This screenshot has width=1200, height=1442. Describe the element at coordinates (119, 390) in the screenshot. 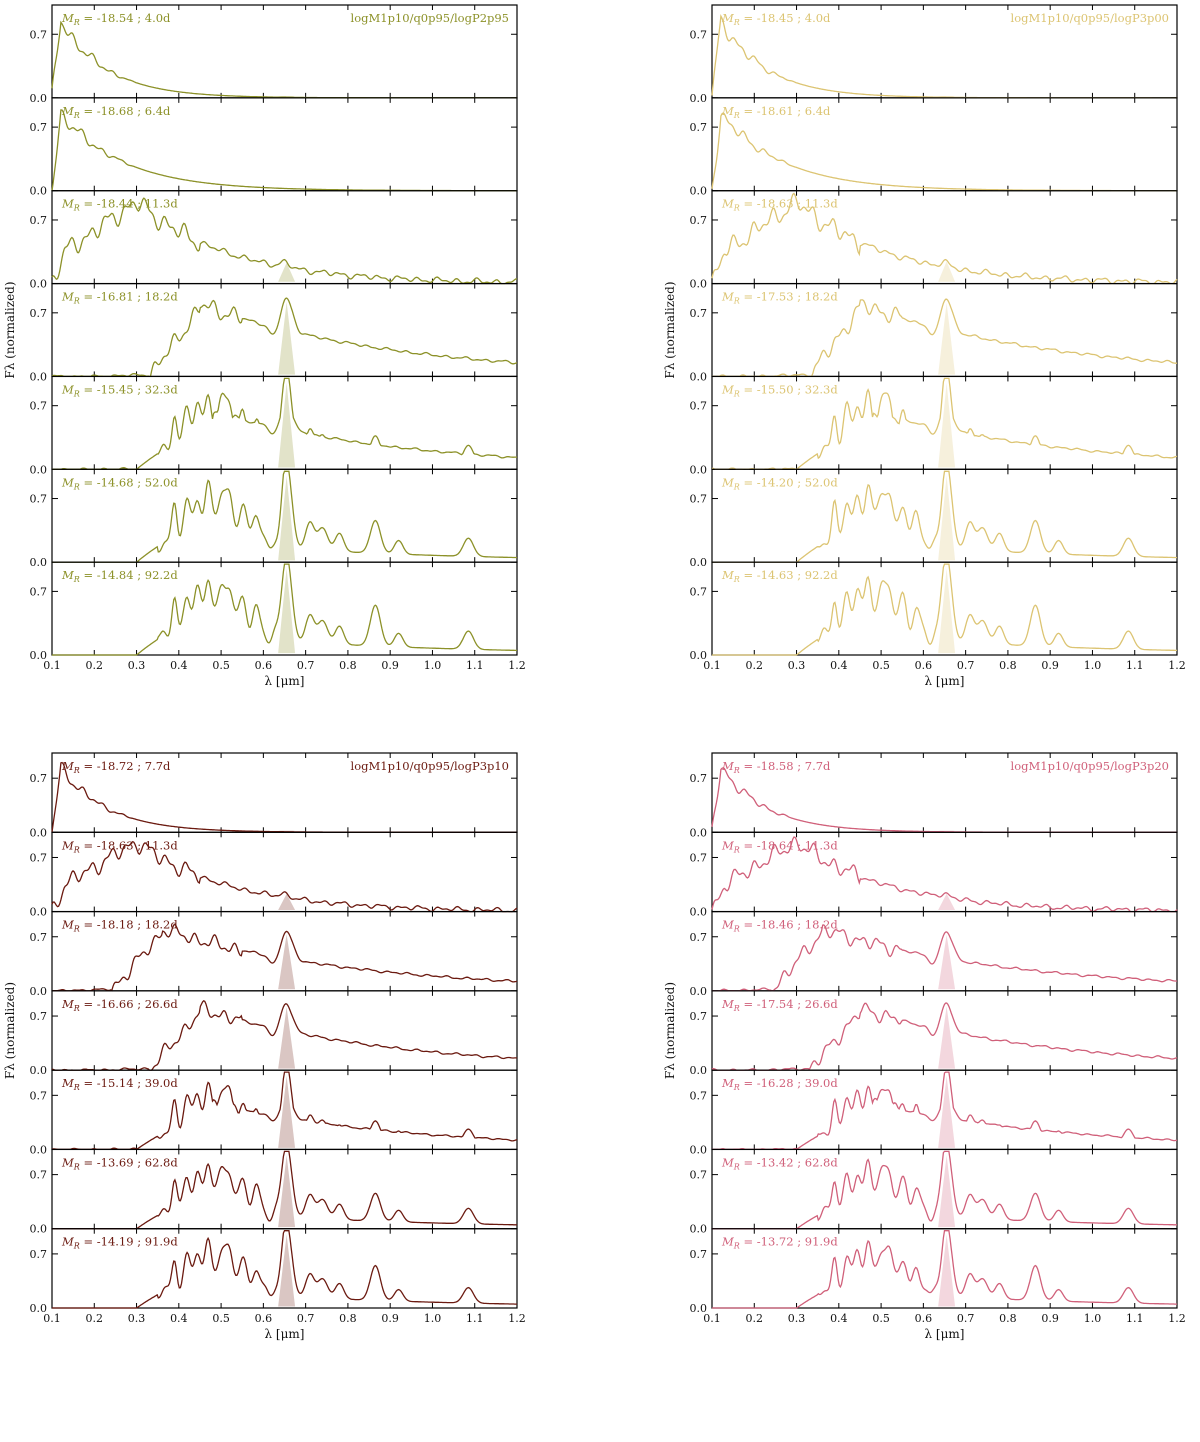

I see `panel-label: MR = -15.45 ; 32.3d` at that location.